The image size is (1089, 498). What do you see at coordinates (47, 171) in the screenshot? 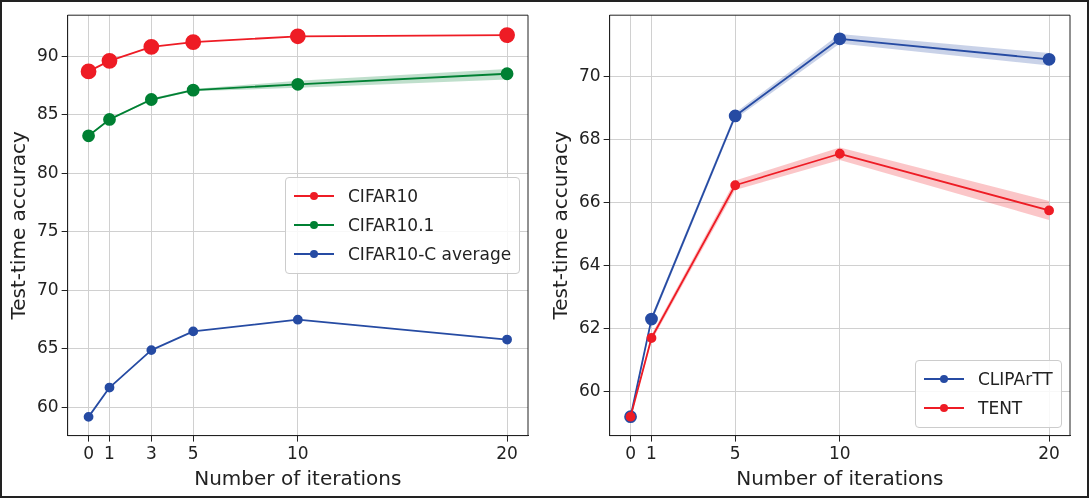
I see `y-tick-label: 80` at bounding box center [47, 171].